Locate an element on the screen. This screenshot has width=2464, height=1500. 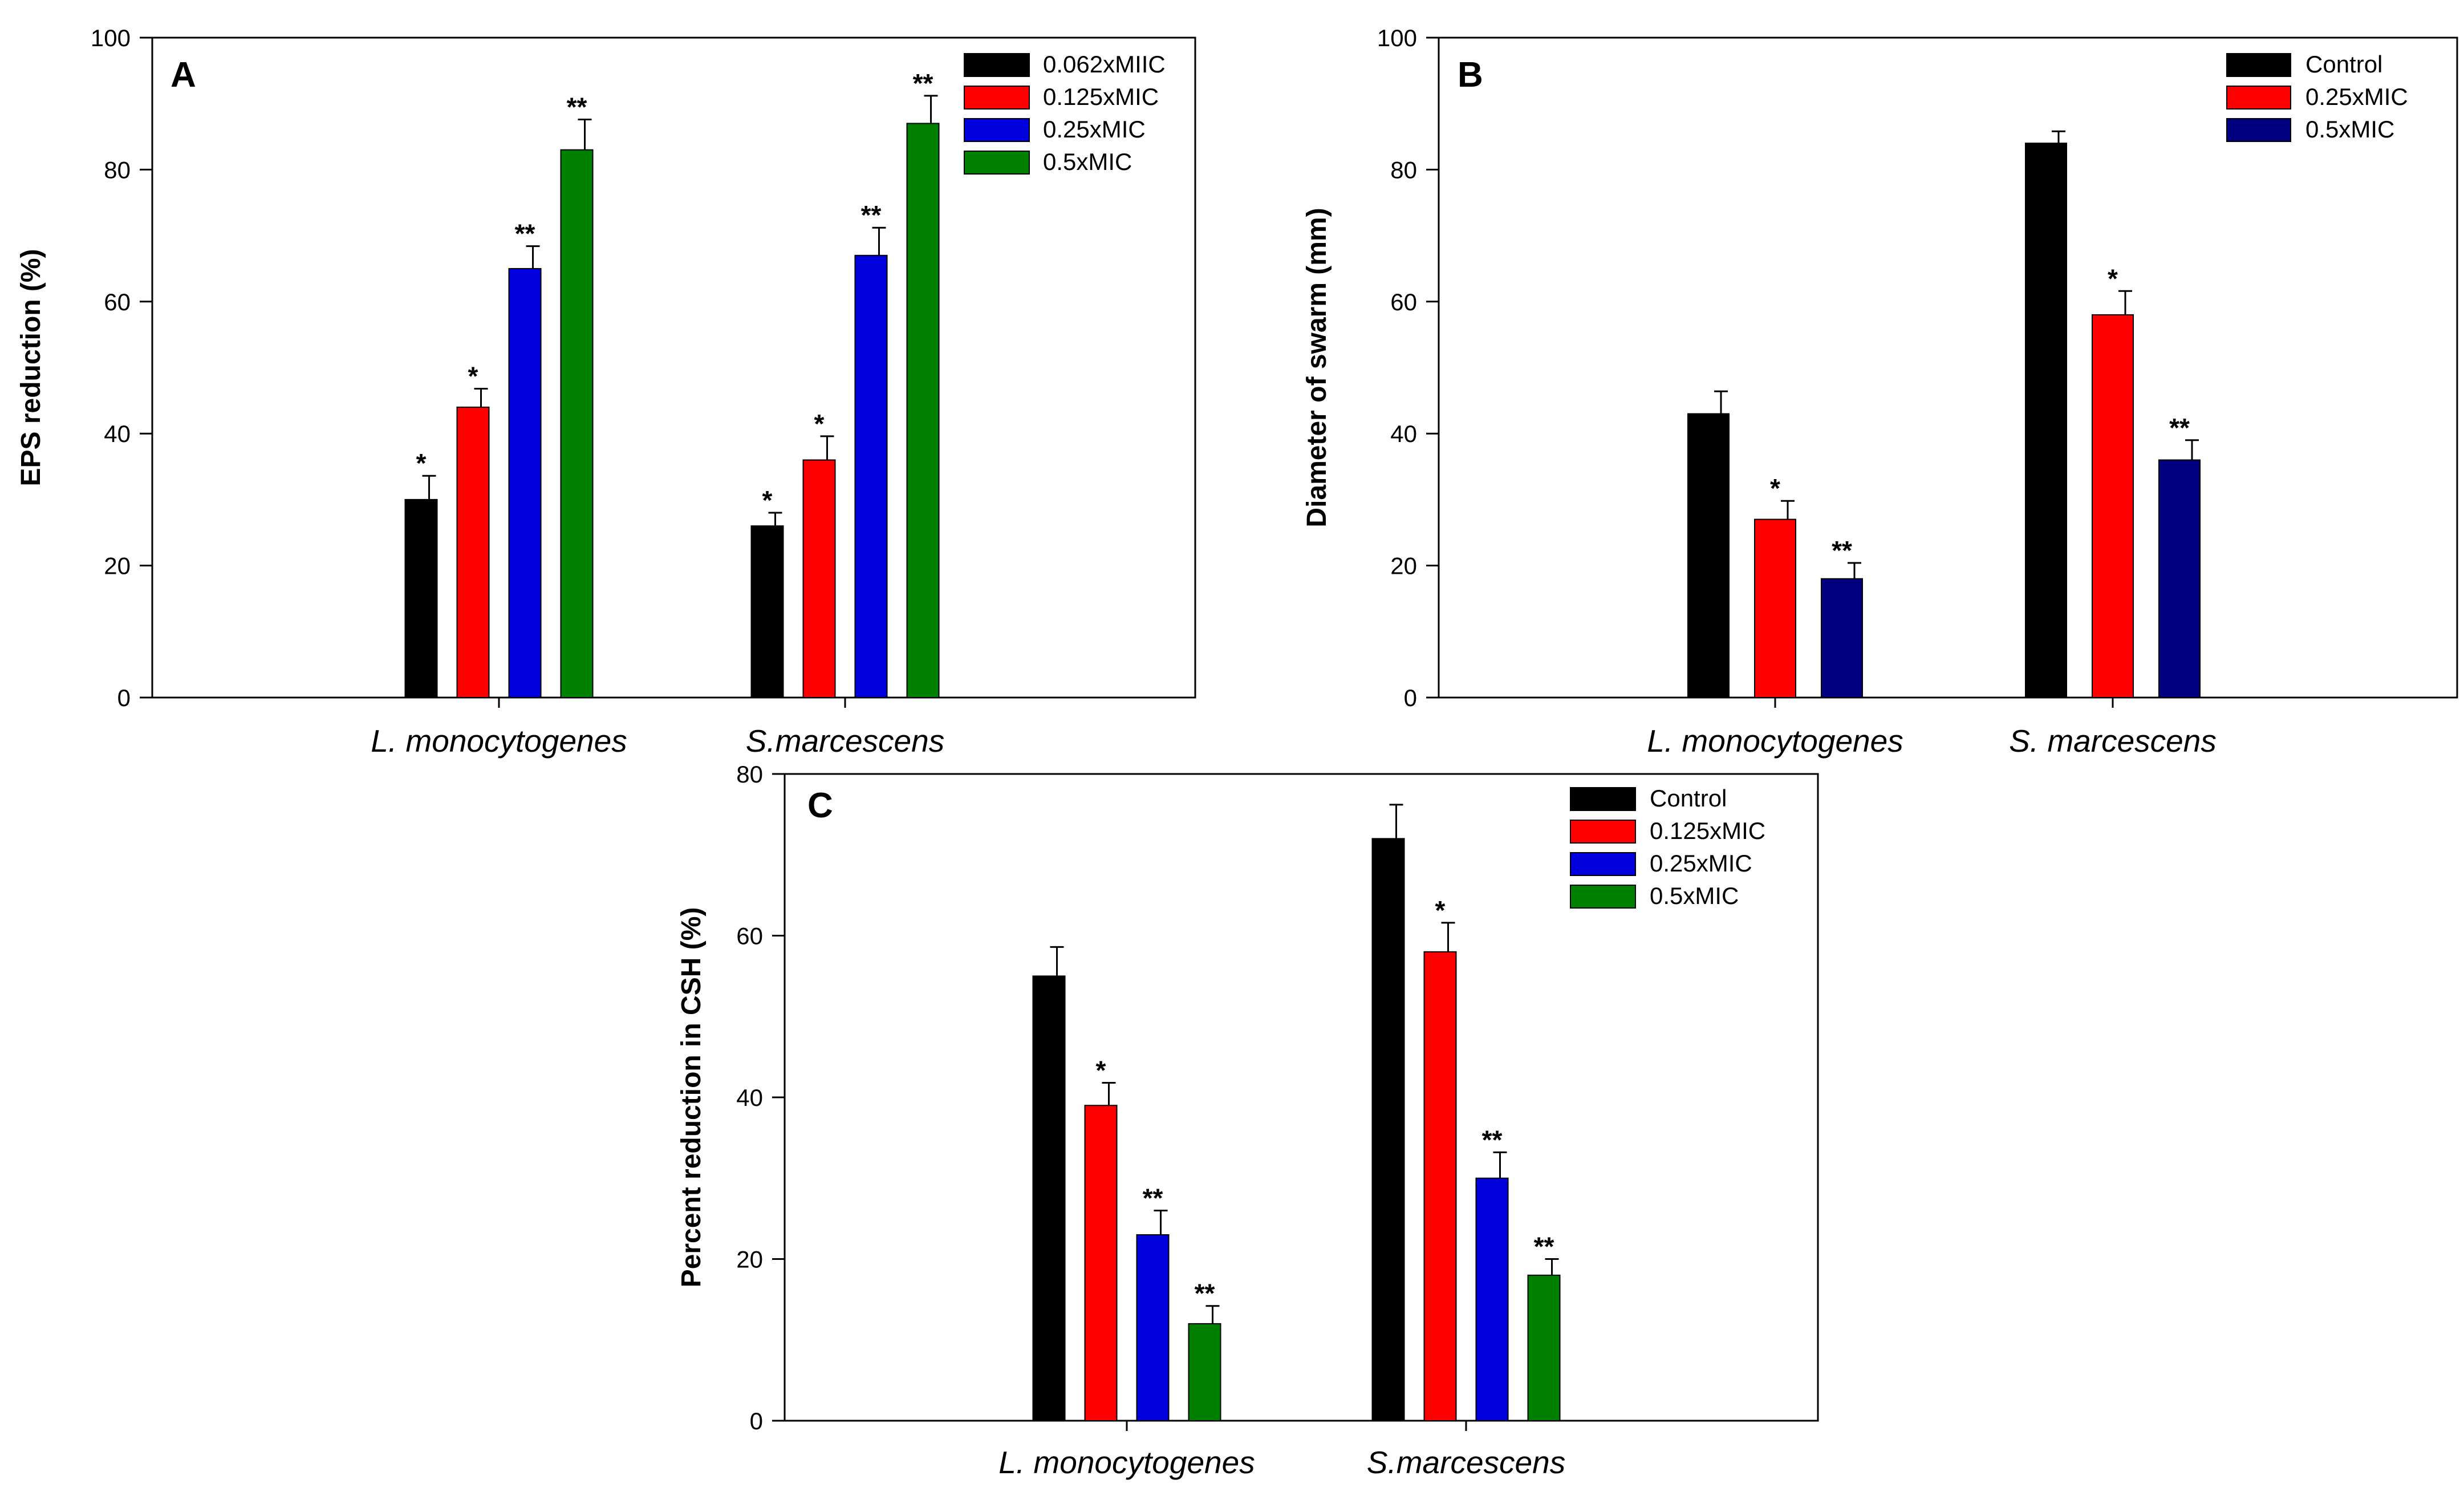
legend: Control 0.25xMIC 0.5xMIC is located at coordinates (2317, 97).